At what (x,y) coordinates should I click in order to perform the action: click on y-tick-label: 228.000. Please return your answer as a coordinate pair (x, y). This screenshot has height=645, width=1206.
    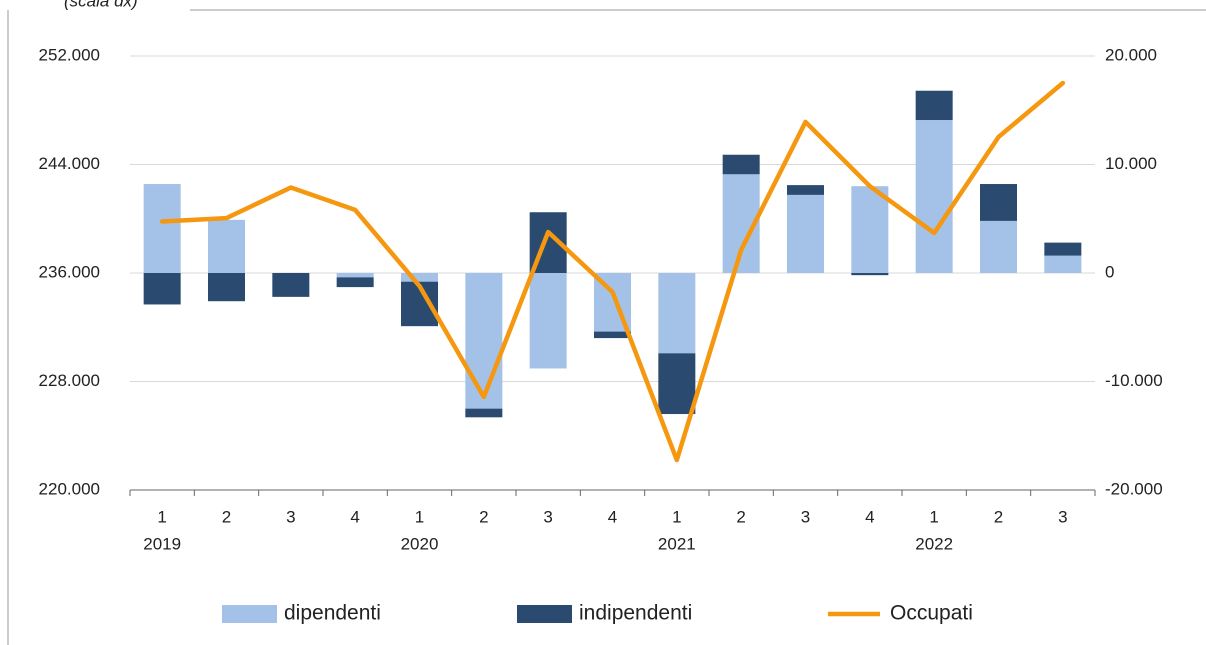
    Looking at the image, I should click on (69, 380).